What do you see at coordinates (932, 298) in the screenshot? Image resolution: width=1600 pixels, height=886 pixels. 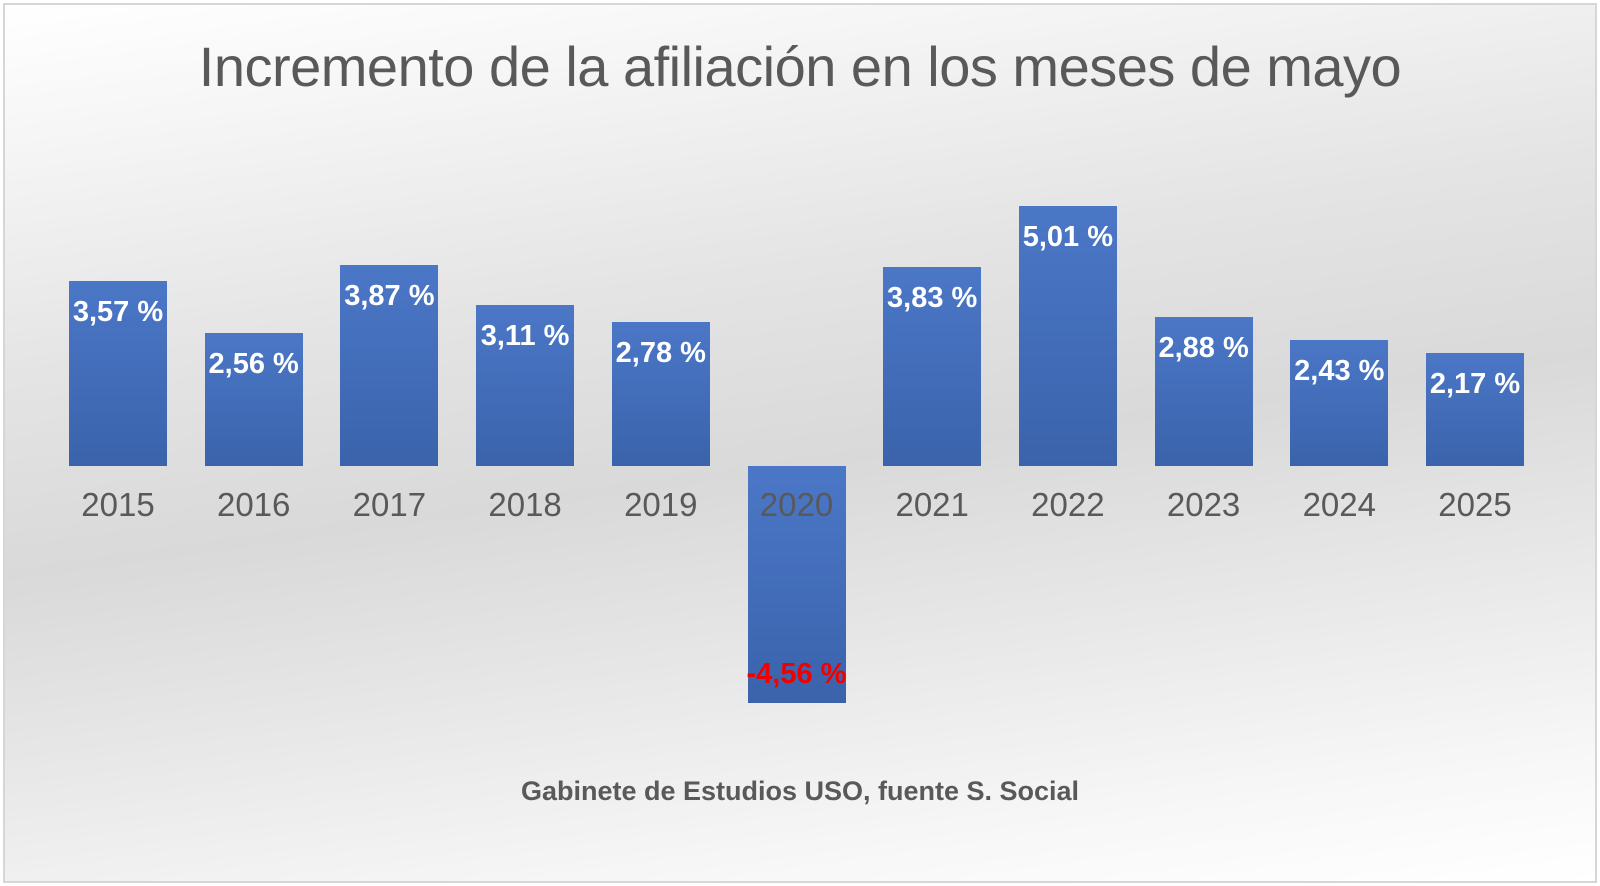 I see `value-label-2021: 3,83 %` at bounding box center [932, 298].